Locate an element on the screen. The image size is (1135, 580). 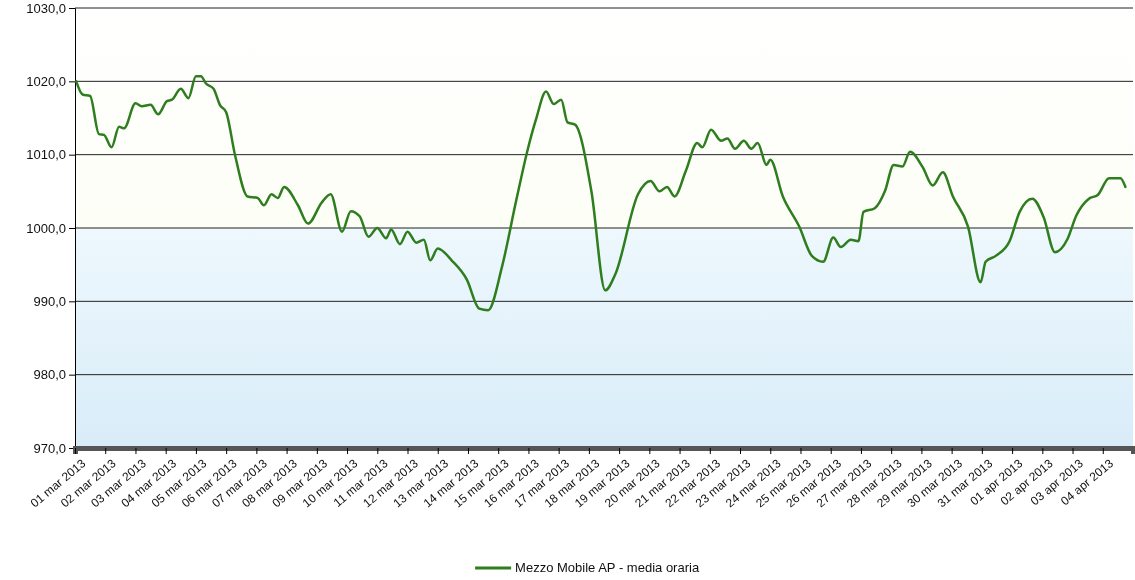
y-tick-label: 1000,0 is located at coordinates (46, 228).